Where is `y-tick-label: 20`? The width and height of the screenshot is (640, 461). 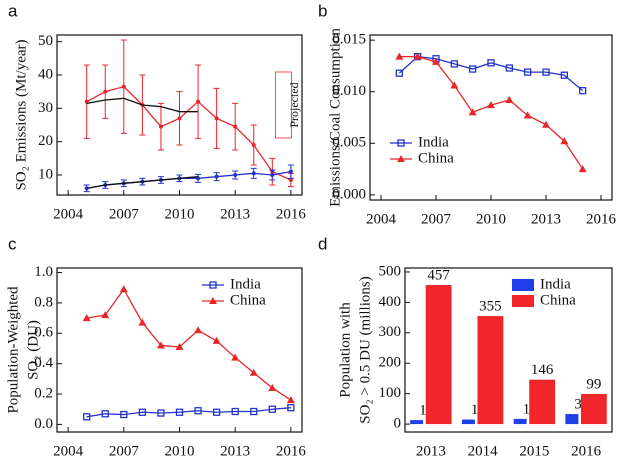 y-tick-label: 20 is located at coordinates (45, 141).